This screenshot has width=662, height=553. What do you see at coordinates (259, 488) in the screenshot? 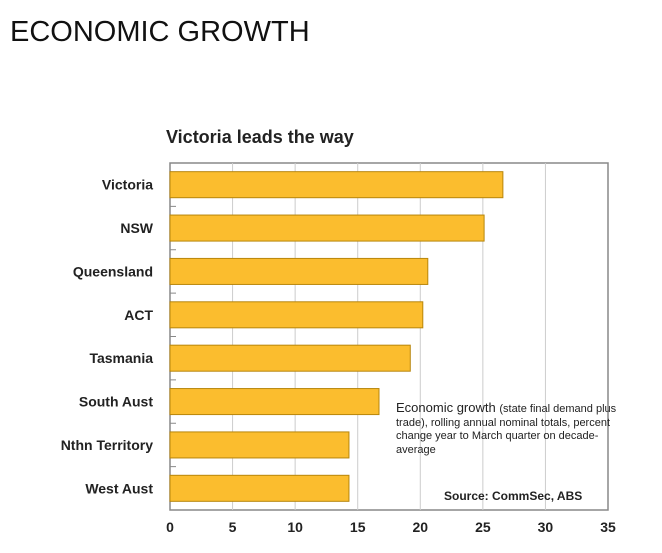
I see `bar-west-aust` at bounding box center [259, 488].